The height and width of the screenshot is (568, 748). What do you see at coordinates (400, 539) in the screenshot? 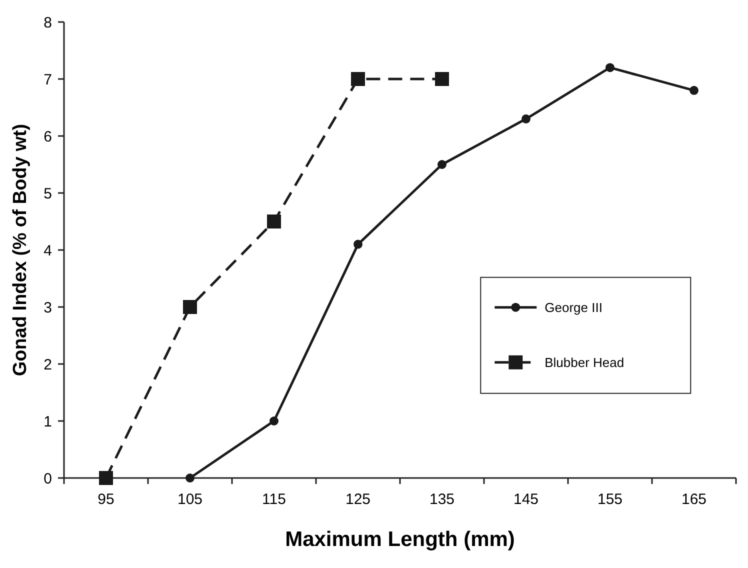
I see `x-axis-title: Maximum Length (mm)` at bounding box center [400, 539].